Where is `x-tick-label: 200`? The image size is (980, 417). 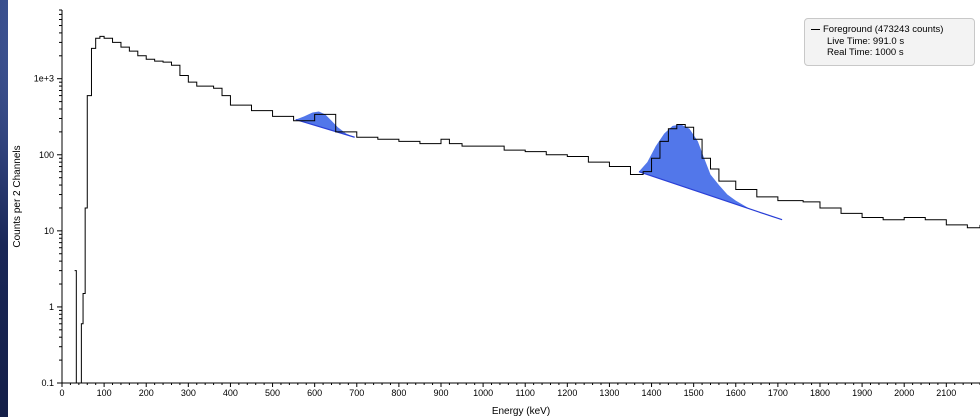
x-tick-label: 200 is located at coordinates (146, 393).